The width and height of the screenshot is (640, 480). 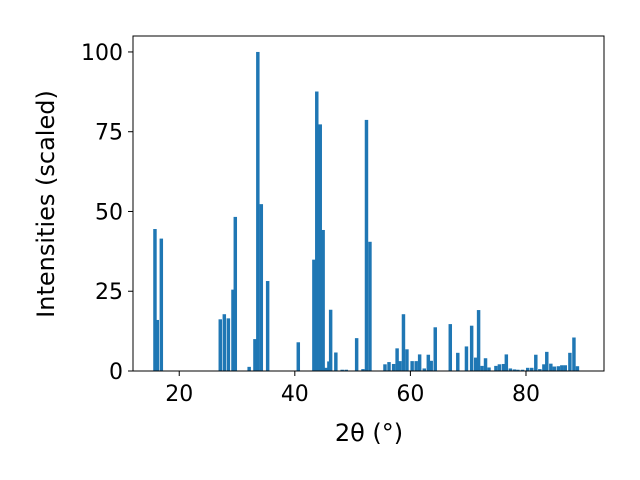 What do you see at coordinates (116, 372) in the screenshot?
I see `y-tick-label: 0` at bounding box center [116, 372].